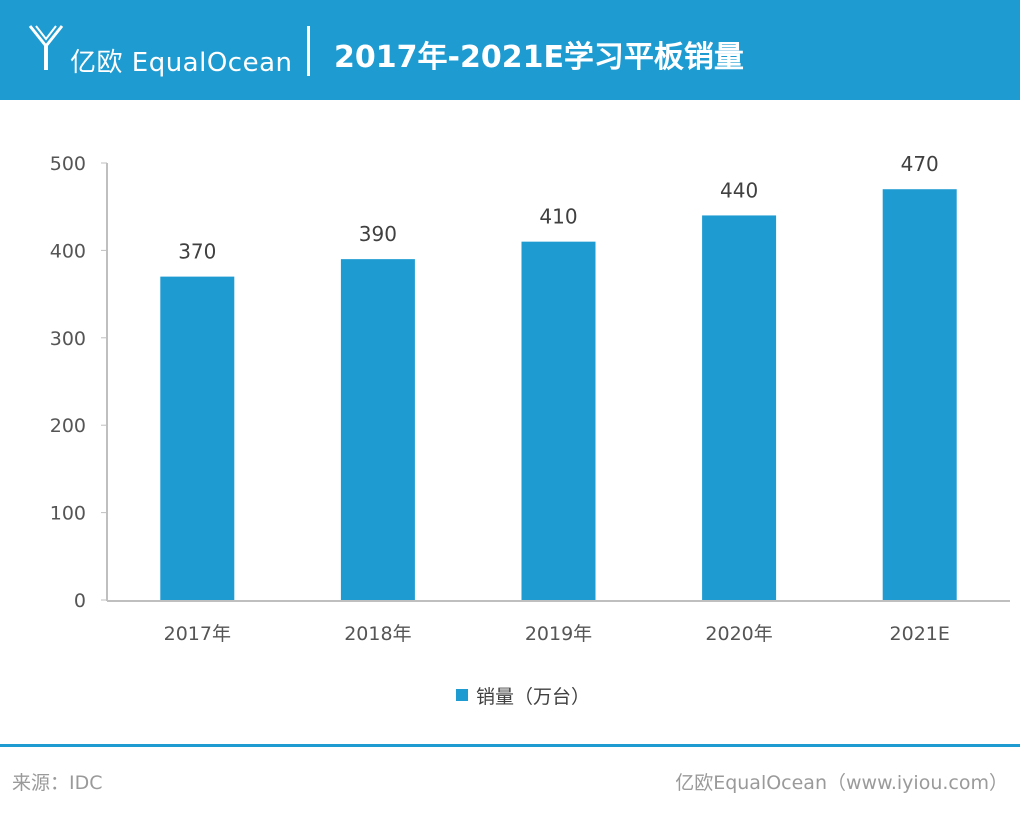 This screenshot has width=1020, height=814. Describe the element at coordinates (841, 783) in the screenshot. I see `credit-note: 亿欧EqualOcean（www.iyiou.com）` at that location.